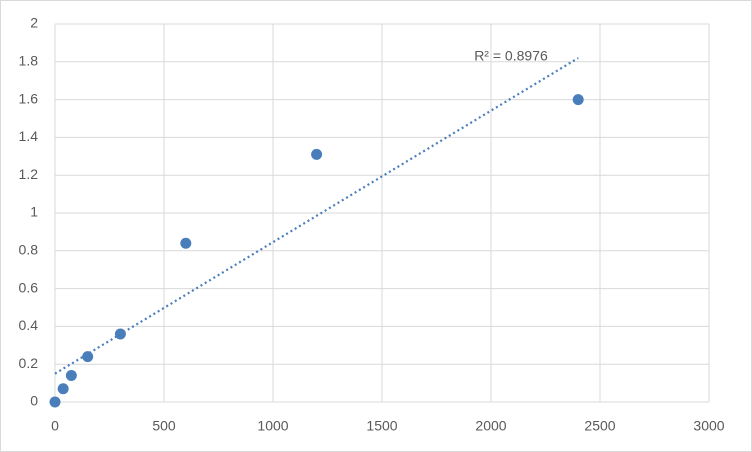  Describe the element at coordinates (34, 23) in the screenshot. I see `y-tick-label: 2` at that location.